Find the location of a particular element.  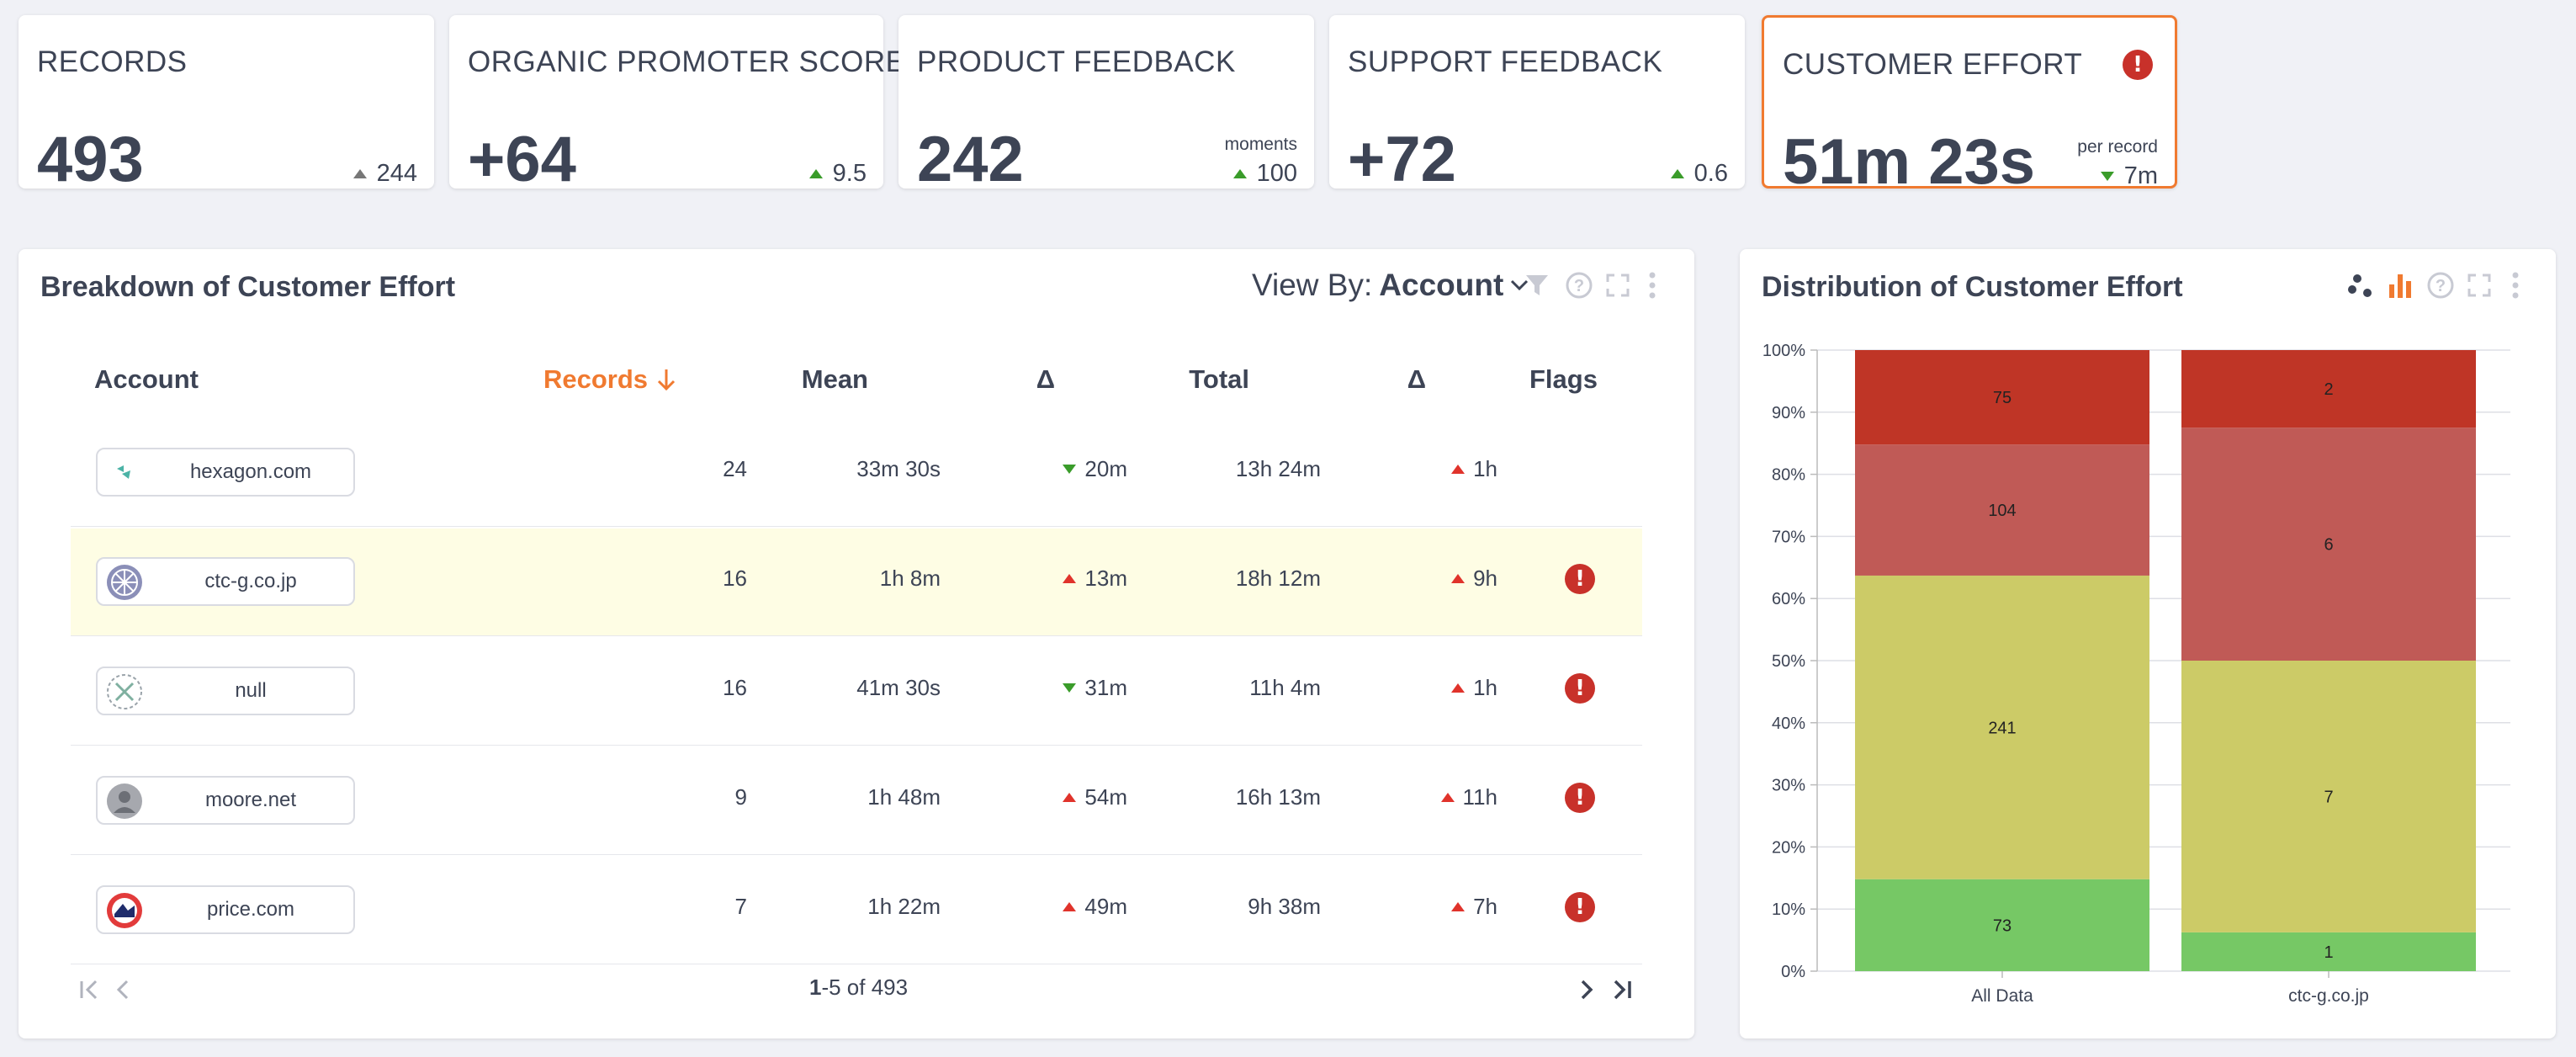

chart-help-icon: ? is located at coordinates (2440, 285).